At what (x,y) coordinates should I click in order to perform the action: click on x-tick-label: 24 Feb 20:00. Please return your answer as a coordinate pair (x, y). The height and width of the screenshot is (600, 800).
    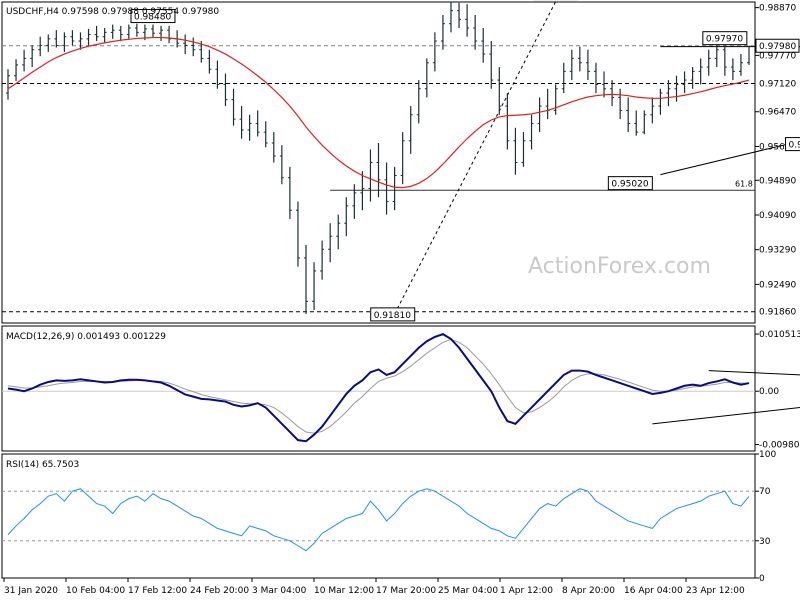
    Looking at the image, I should click on (219, 591).